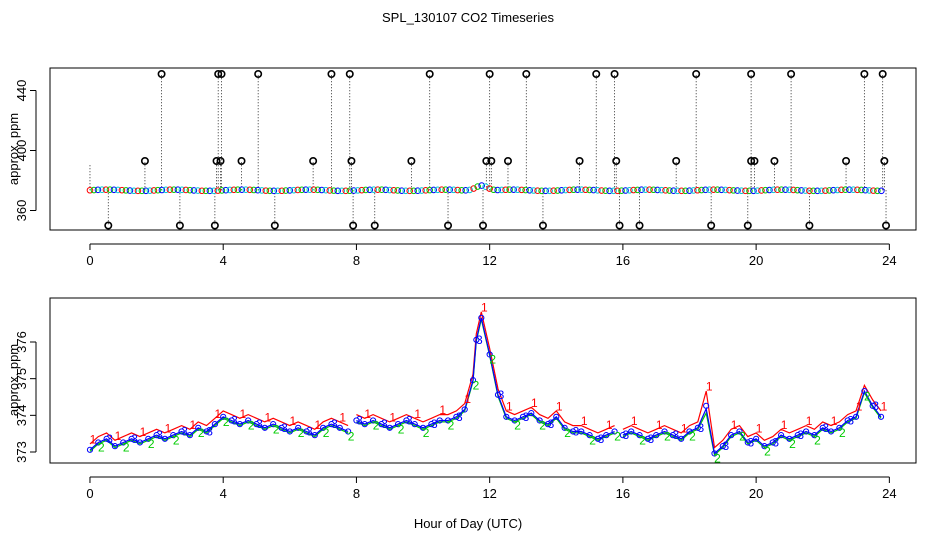 This screenshot has width=936, height=540. Describe the element at coordinates (21, 379) in the screenshot. I see `y-tick-label: 375` at that location.